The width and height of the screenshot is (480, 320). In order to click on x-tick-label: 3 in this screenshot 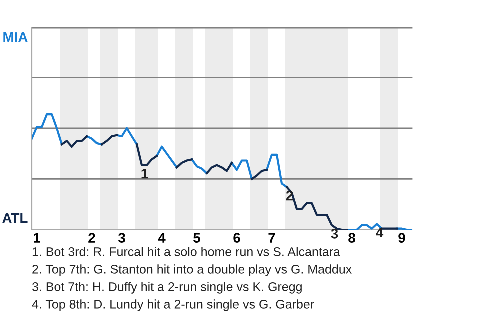, I will do `click(122, 238)`.